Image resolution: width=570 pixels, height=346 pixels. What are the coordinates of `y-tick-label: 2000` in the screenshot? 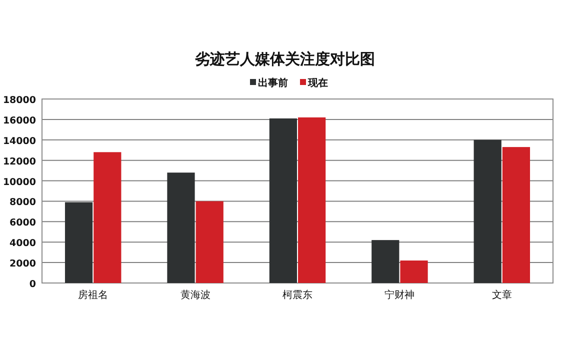 It's located at (23, 264).